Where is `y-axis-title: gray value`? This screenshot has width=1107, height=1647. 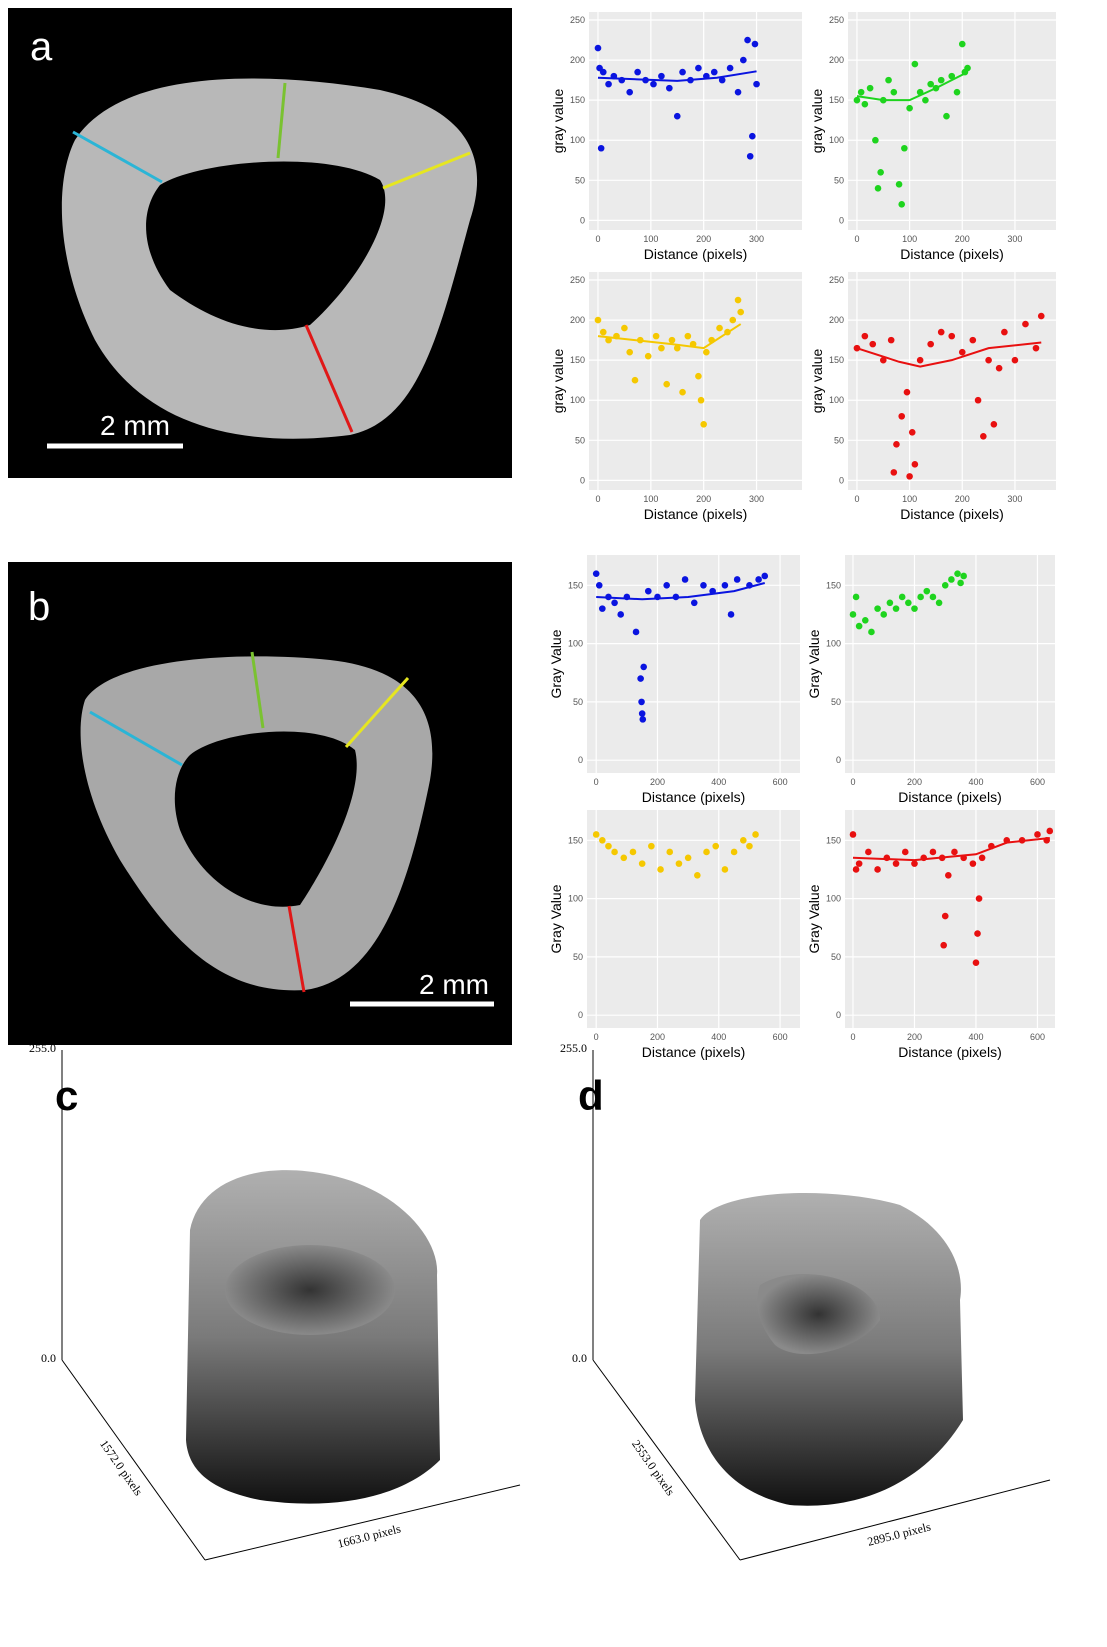 y-axis-title: gray value is located at coordinates (817, 120).